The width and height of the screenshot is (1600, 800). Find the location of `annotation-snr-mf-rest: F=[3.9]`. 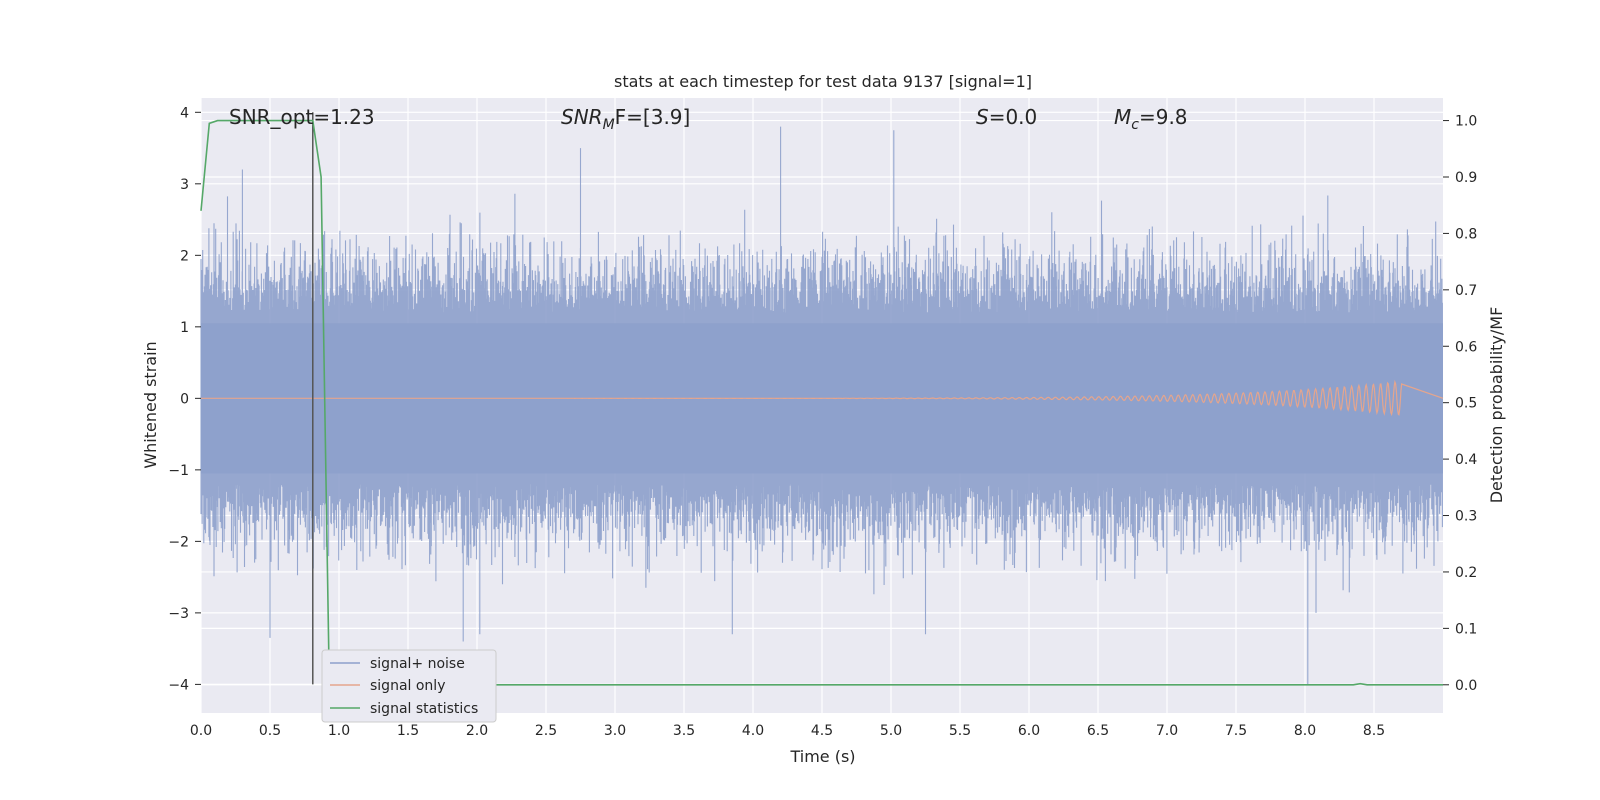

annotation-snr-mf-rest: F=[3.9] is located at coordinates (653, 117).